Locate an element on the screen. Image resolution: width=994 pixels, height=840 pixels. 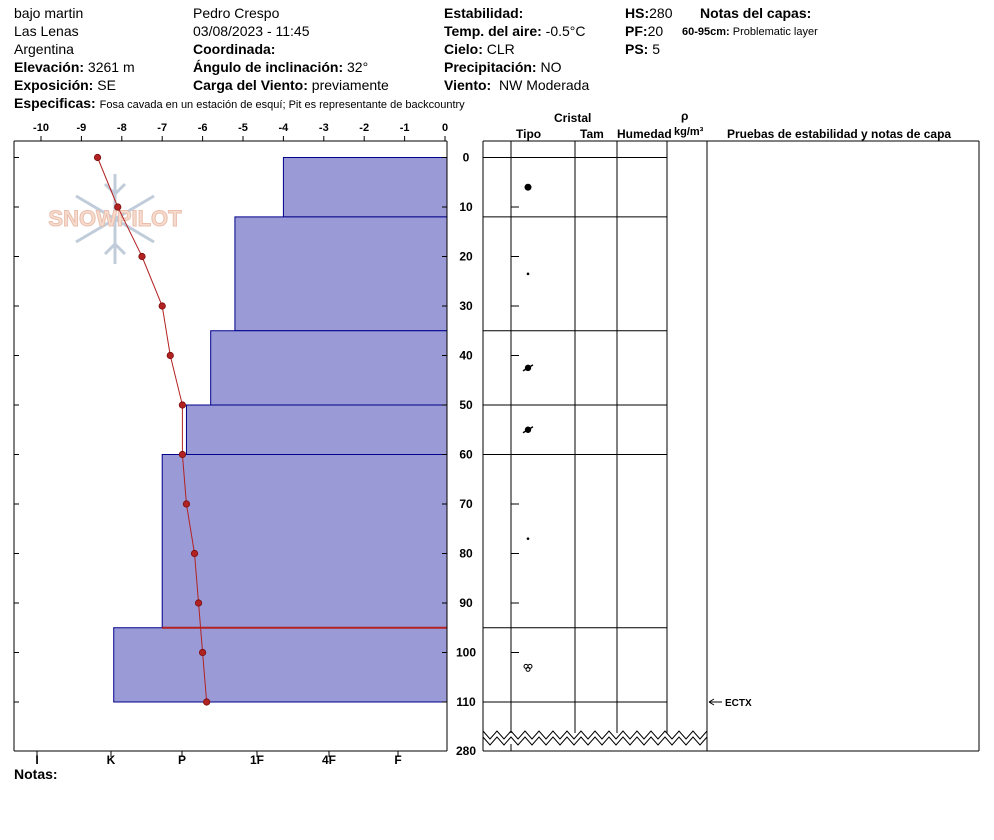
air-temp-label: Temp. del aire: is located at coordinates (493, 31).